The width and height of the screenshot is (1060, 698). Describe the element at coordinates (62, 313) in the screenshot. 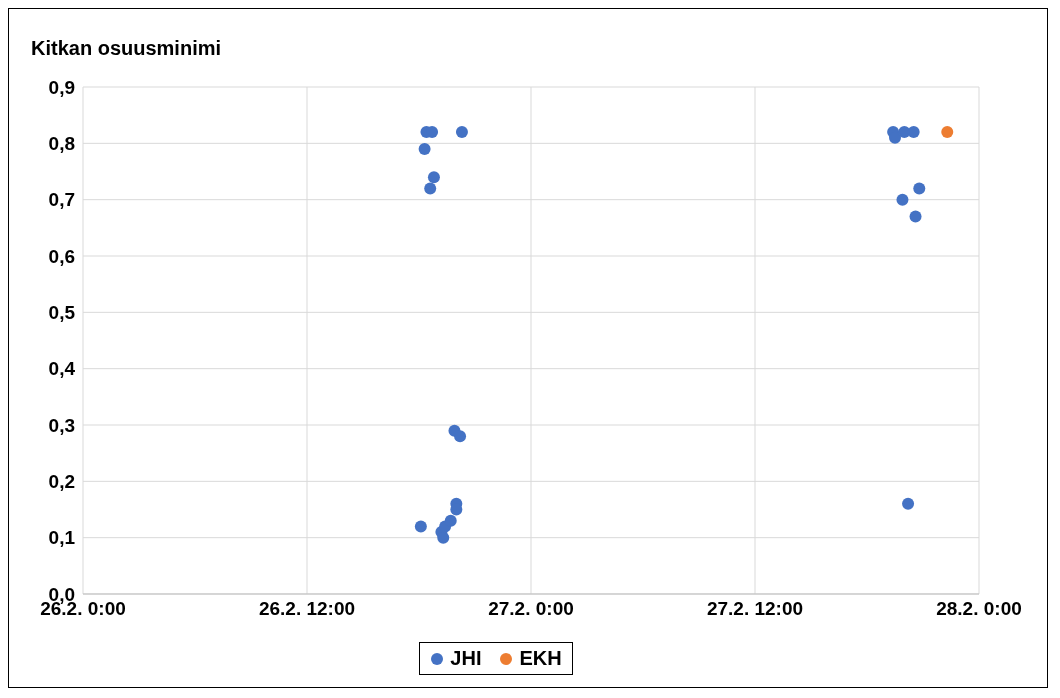

I see `y-tick-label: 0,5` at that location.